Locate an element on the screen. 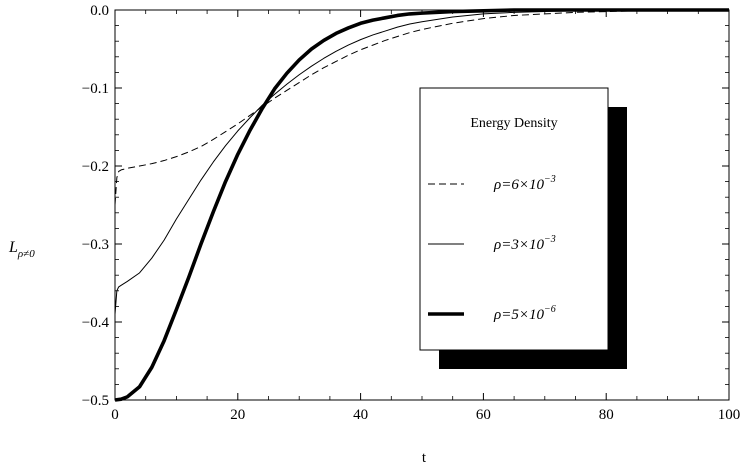 The width and height of the screenshot is (740, 466). x-tick-label: 40 is located at coordinates (360, 415).